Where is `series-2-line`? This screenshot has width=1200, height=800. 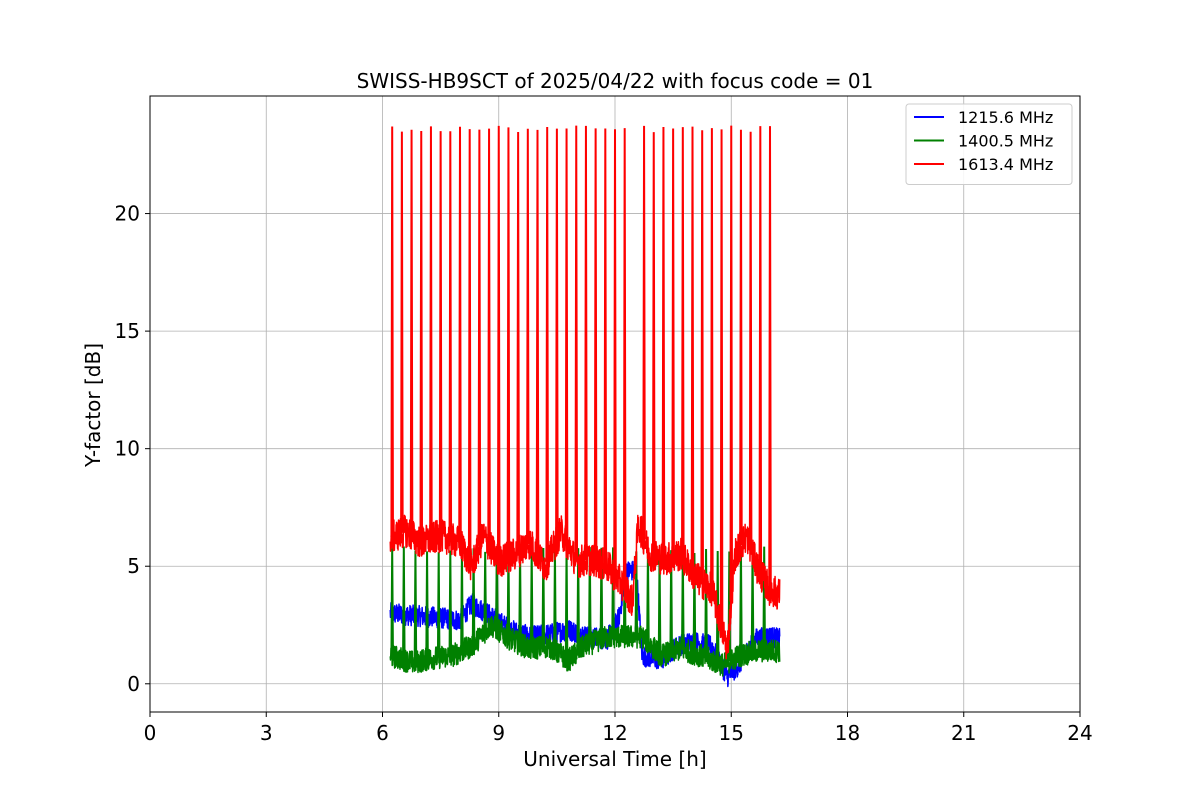 series-2-line is located at coordinates (585, 587).